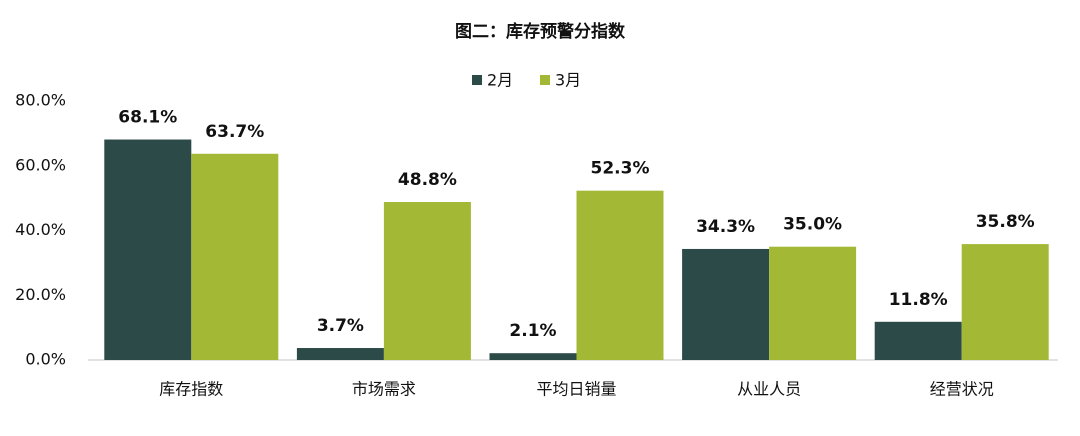 The height and width of the screenshot is (436, 1080). Describe the element at coordinates (384, 389) in the screenshot. I see `x-tick-label: 市场需求` at that location.